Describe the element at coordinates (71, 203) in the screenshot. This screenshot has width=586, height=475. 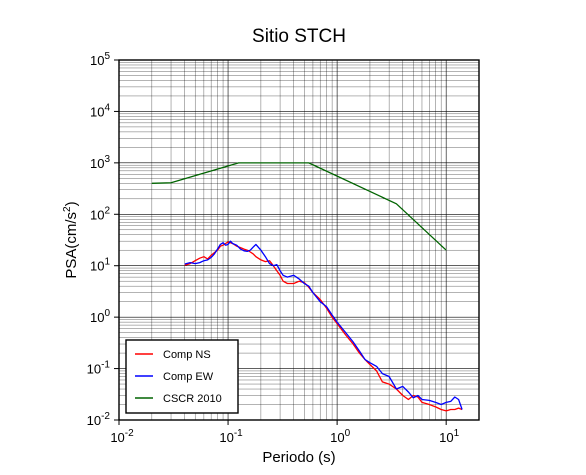
I see `y-axis-label-end: )` at that location.